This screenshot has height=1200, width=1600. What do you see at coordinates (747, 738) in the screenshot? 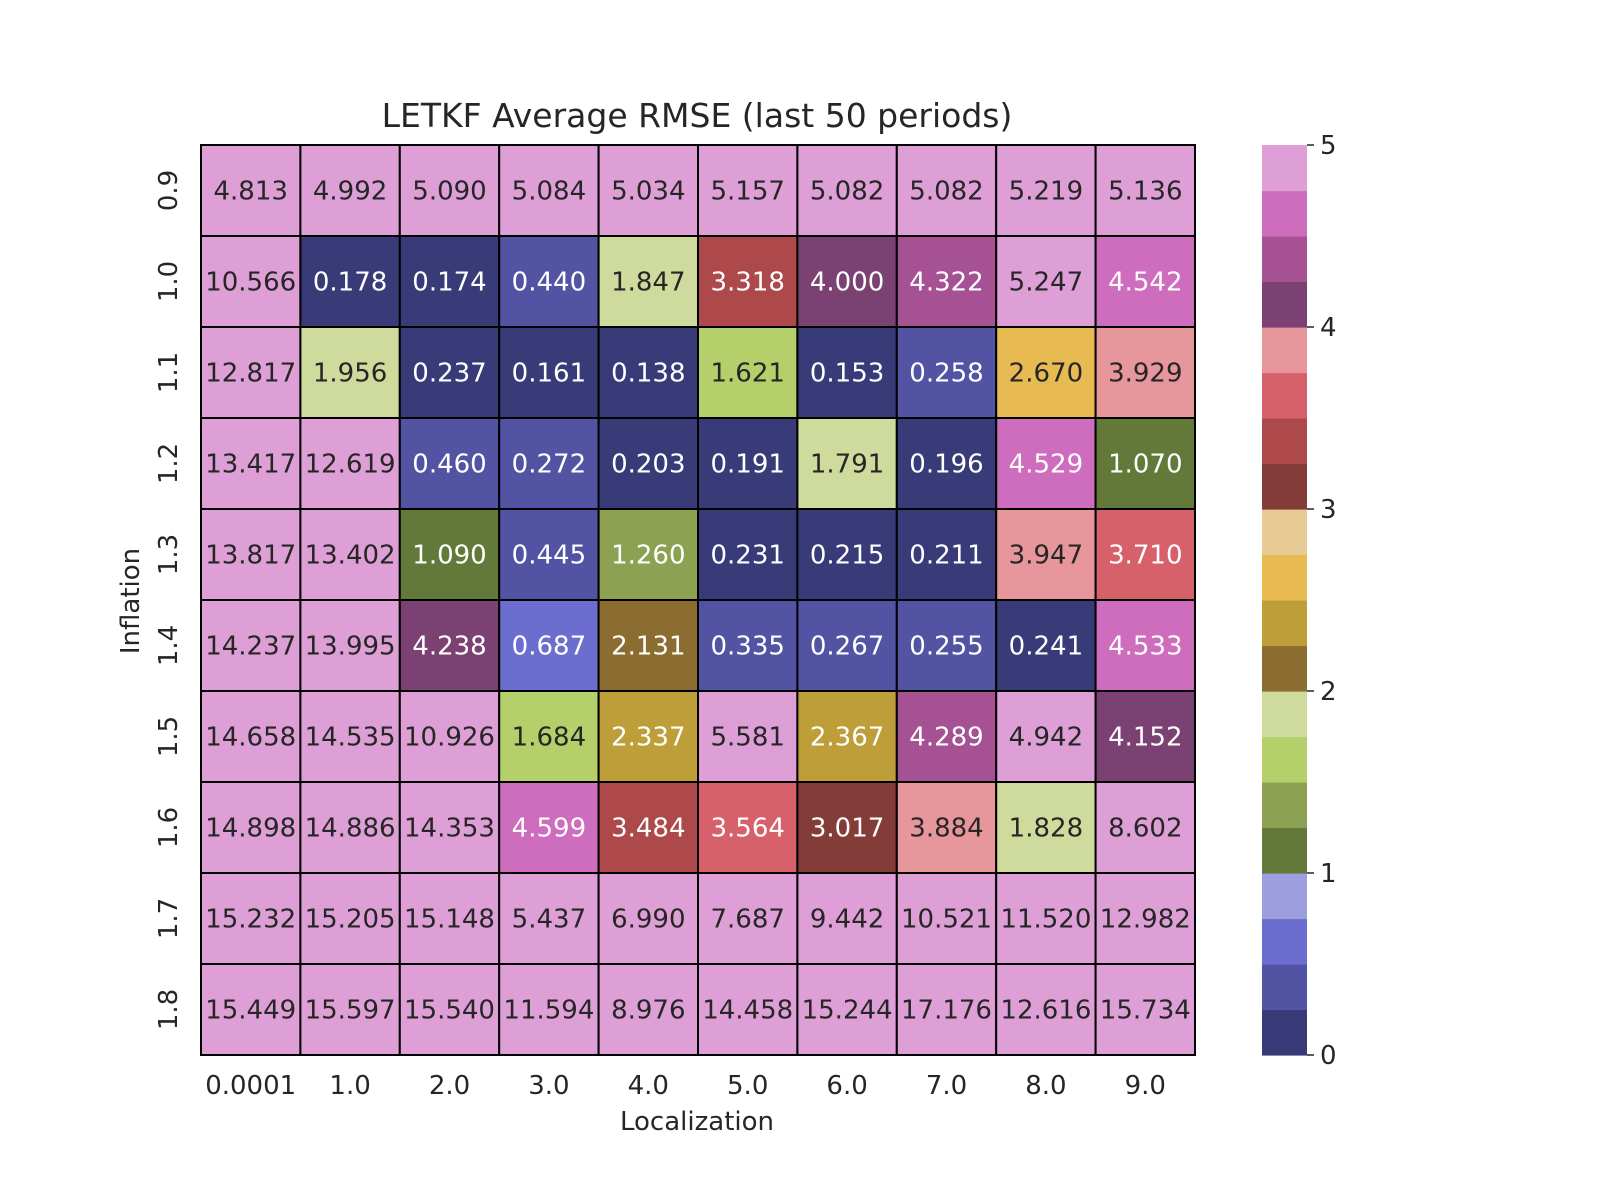
I see `cell-value-label: 5.581` at bounding box center [747, 738].